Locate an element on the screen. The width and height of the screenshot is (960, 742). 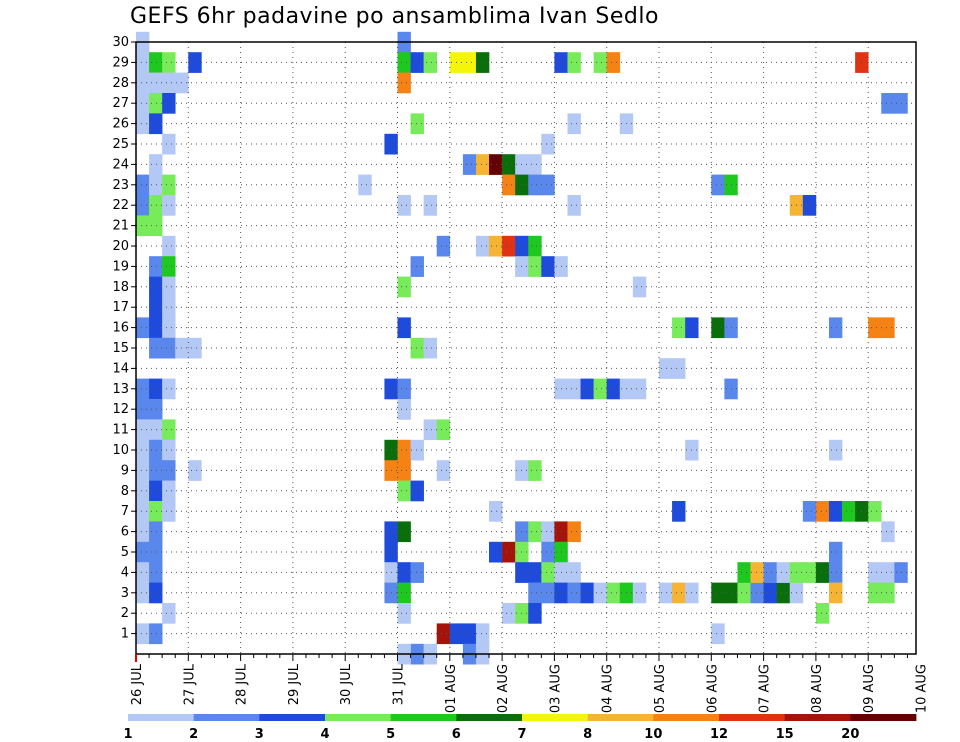
y-tick-label: 4 is located at coordinates (125, 572).